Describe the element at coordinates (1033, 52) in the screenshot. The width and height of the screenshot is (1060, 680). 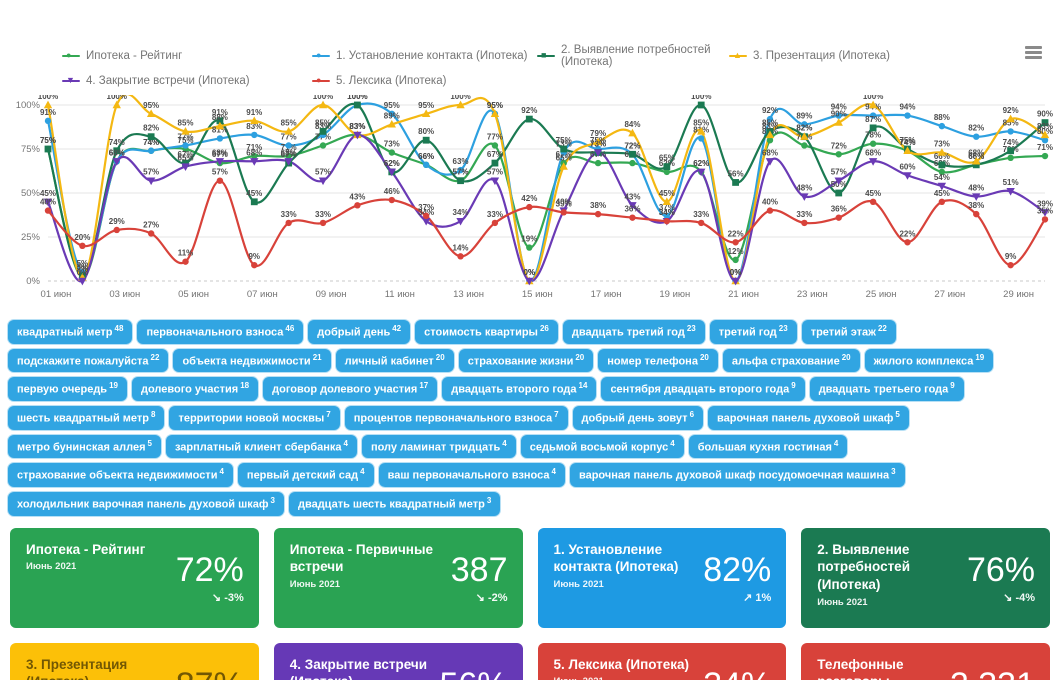
I see `chart-menu-icon` at that location.